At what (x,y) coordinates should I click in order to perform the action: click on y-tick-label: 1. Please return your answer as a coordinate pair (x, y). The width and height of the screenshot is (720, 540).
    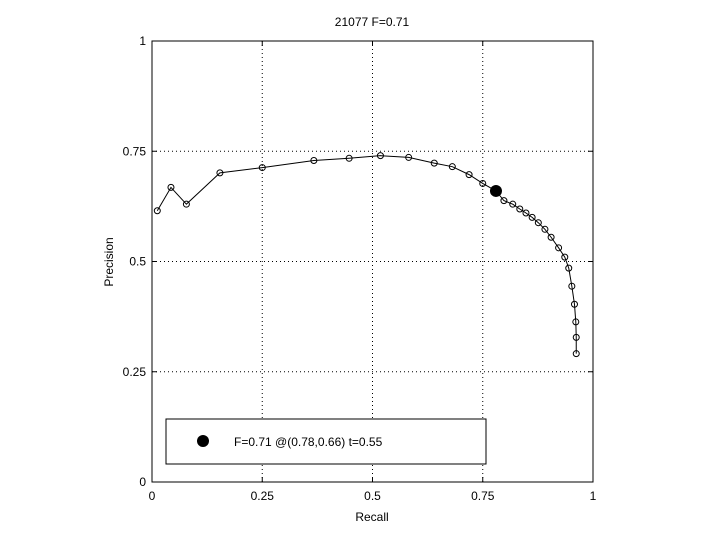
    Looking at the image, I should click on (142, 41).